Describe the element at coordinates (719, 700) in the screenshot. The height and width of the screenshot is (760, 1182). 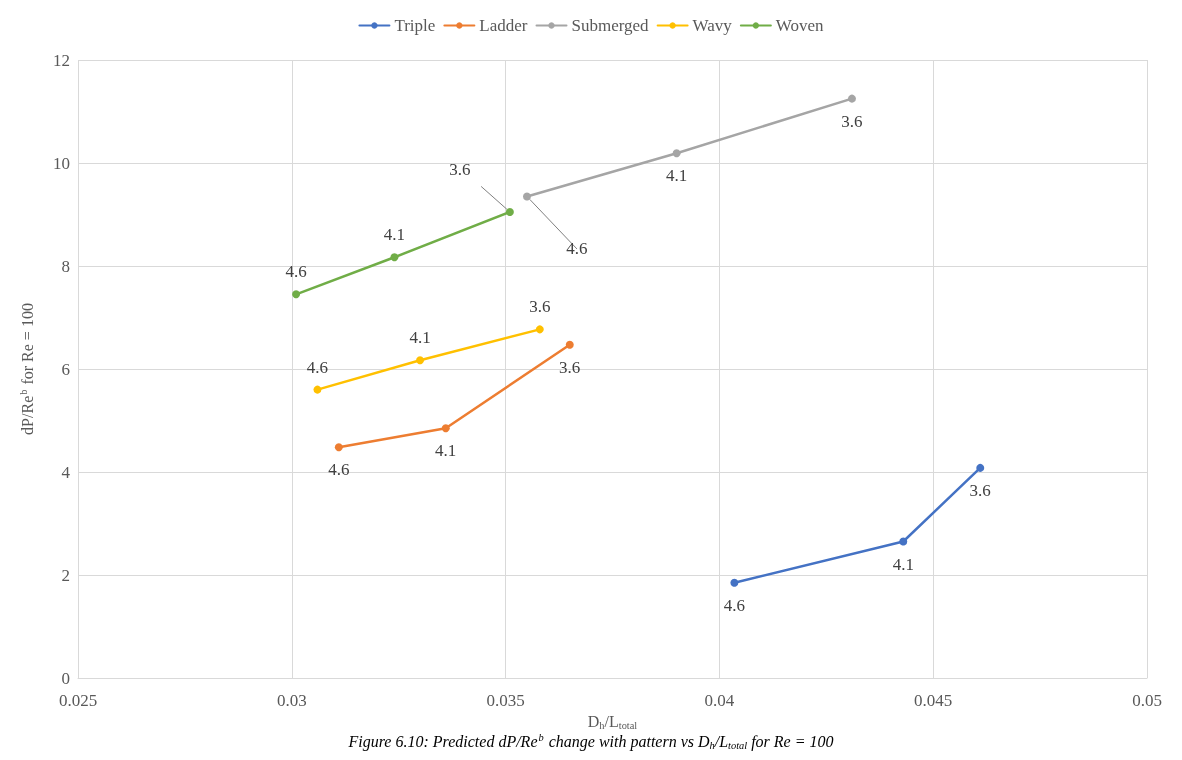
I see `x-tick-label: 0.04` at that location.